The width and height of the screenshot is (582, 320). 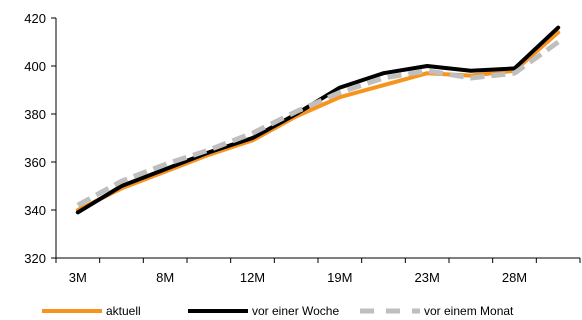 What do you see at coordinates (78, 277) in the screenshot?
I see `x-tick-label: 3M` at bounding box center [78, 277].